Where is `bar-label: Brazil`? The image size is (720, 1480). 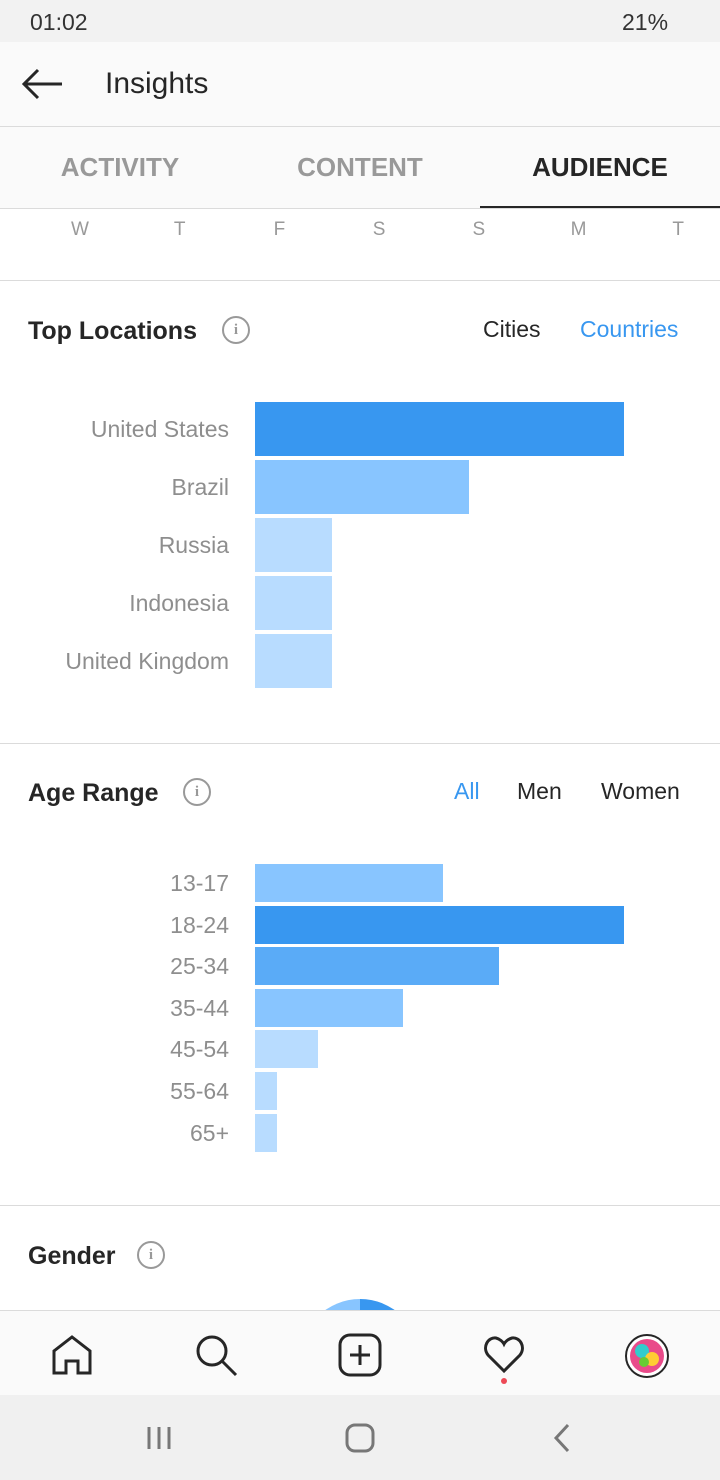 bar-label: Brazil is located at coordinates (200, 487).